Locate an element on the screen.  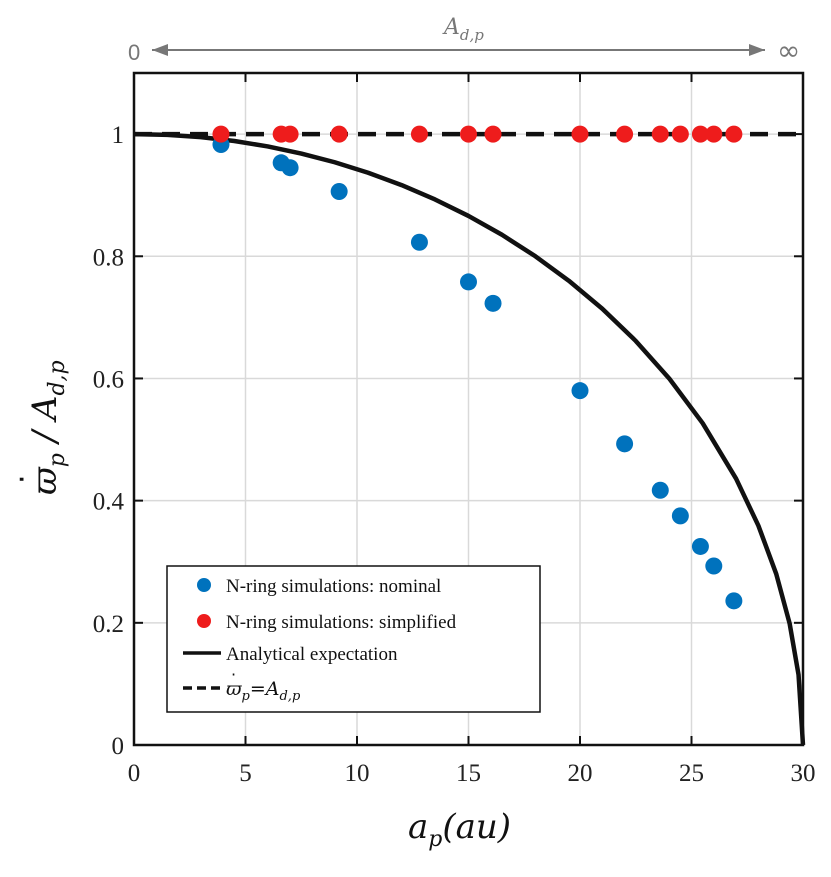
y-tick-label: 0.6 is located at coordinates (108, 379).